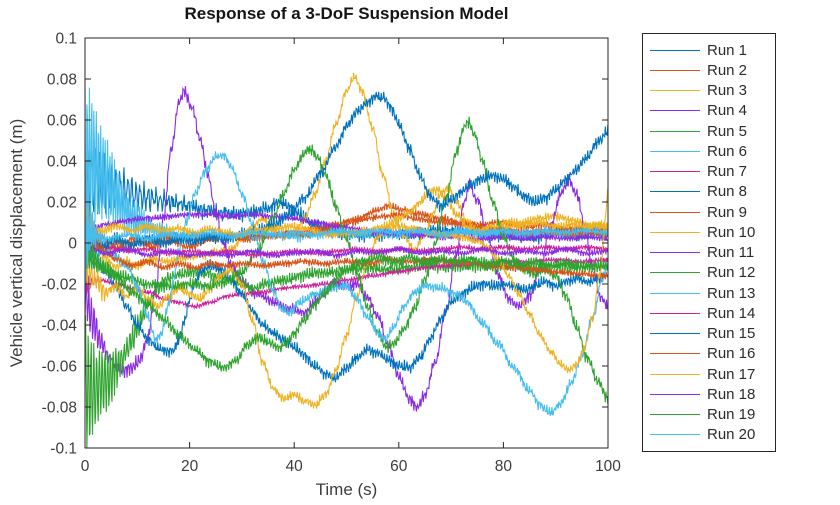 The width and height of the screenshot is (840, 505). What do you see at coordinates (731, 334) in the screenshot?
I see `legend-item-label: Run 15` at bounding box center [731, 334].